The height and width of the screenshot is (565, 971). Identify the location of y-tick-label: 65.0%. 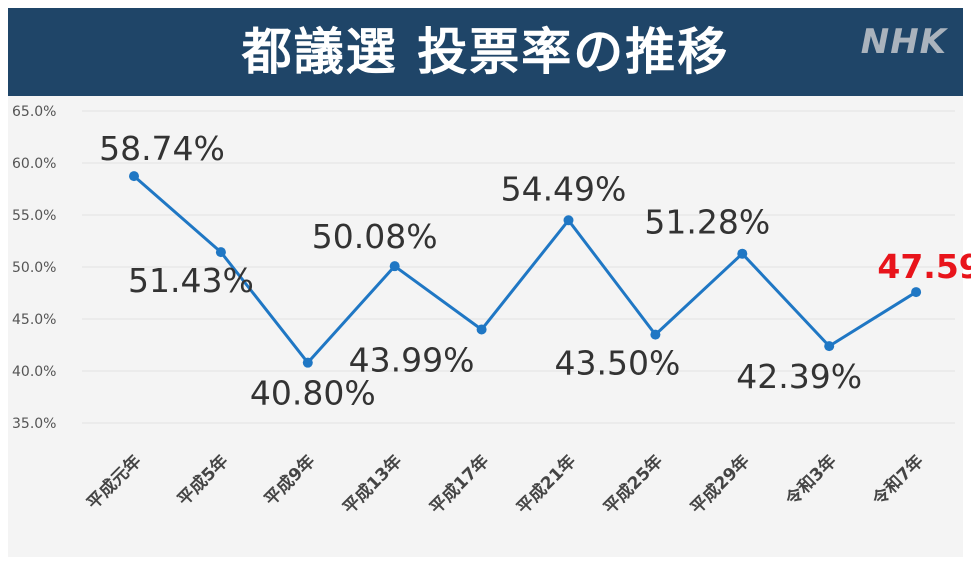
(34, 112).